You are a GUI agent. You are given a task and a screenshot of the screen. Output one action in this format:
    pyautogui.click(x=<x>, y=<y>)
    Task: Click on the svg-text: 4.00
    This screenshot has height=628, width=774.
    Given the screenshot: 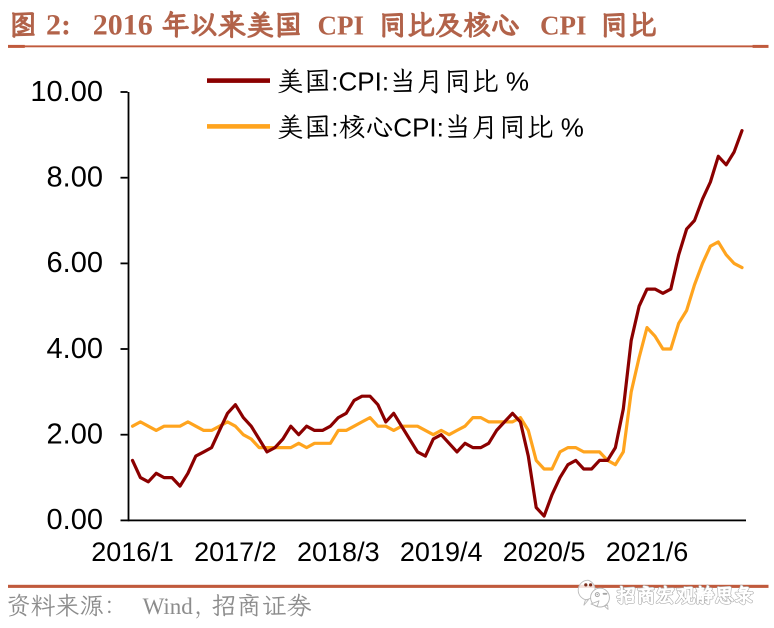 What is the action you would take?
    pyautogui.click(x=75, y=349)
    